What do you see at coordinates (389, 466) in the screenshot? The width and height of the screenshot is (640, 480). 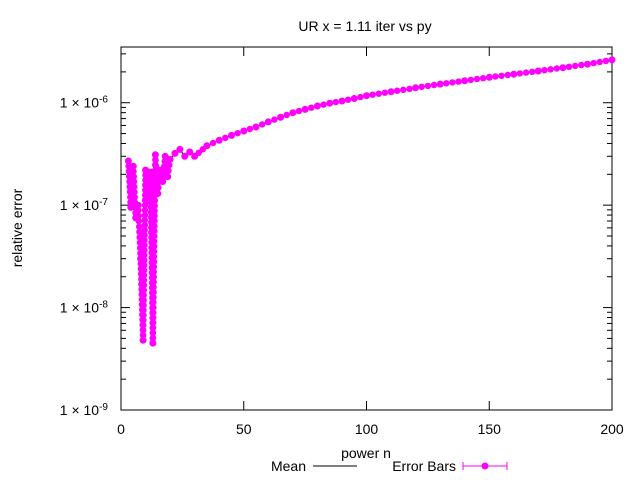 I see `legend: Mean Error Bars` at bounding box center [389, 466].